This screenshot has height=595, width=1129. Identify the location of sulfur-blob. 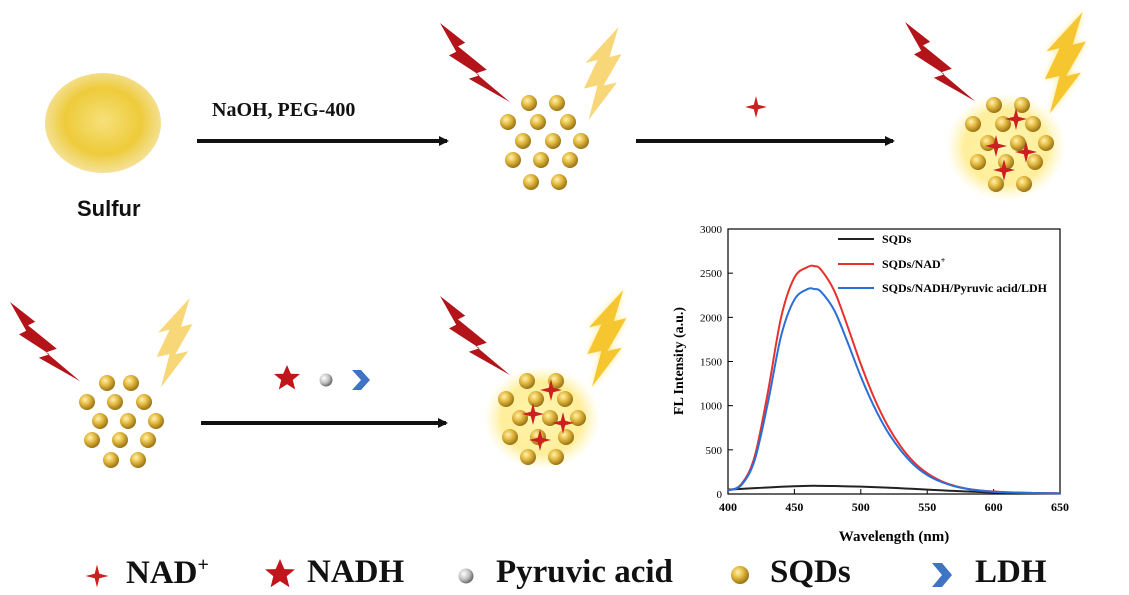
(103, 123).